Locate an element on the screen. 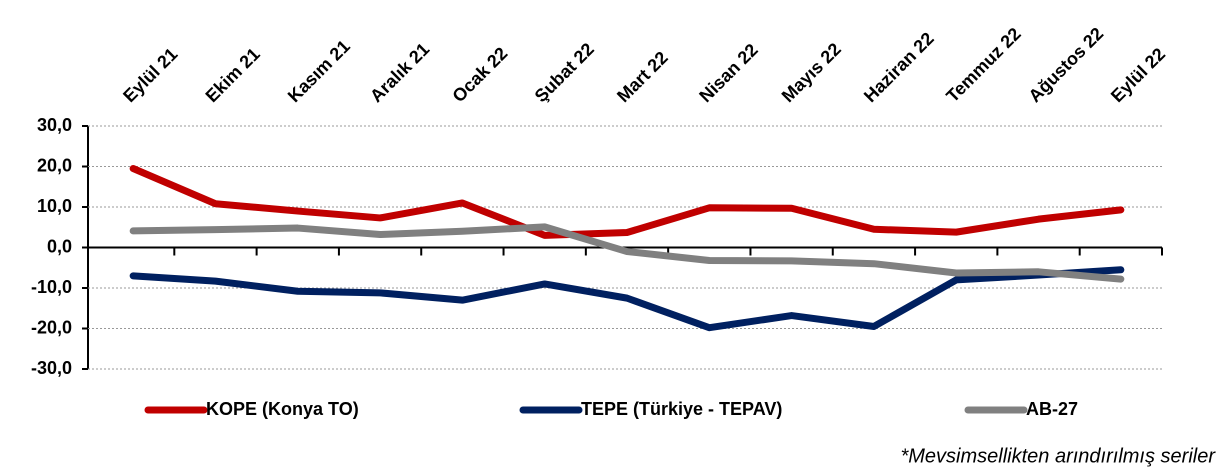  x-tick-label: Ocak 22 is located at coordinates (479, 74).